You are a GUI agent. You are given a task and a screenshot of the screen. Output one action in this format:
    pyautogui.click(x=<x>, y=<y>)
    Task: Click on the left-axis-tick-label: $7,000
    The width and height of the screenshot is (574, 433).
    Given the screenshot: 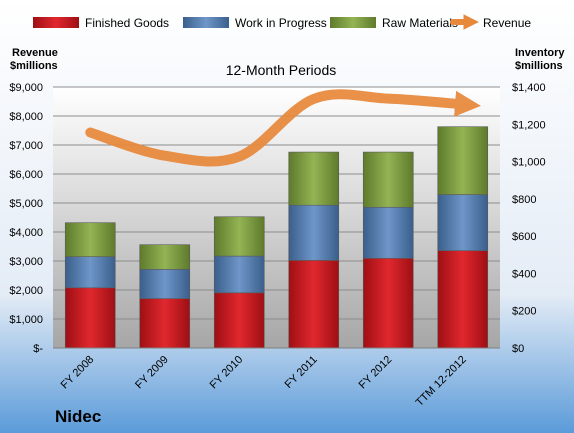 What is the action you would take?
    pyautogui.click(x=26, y=146)
    